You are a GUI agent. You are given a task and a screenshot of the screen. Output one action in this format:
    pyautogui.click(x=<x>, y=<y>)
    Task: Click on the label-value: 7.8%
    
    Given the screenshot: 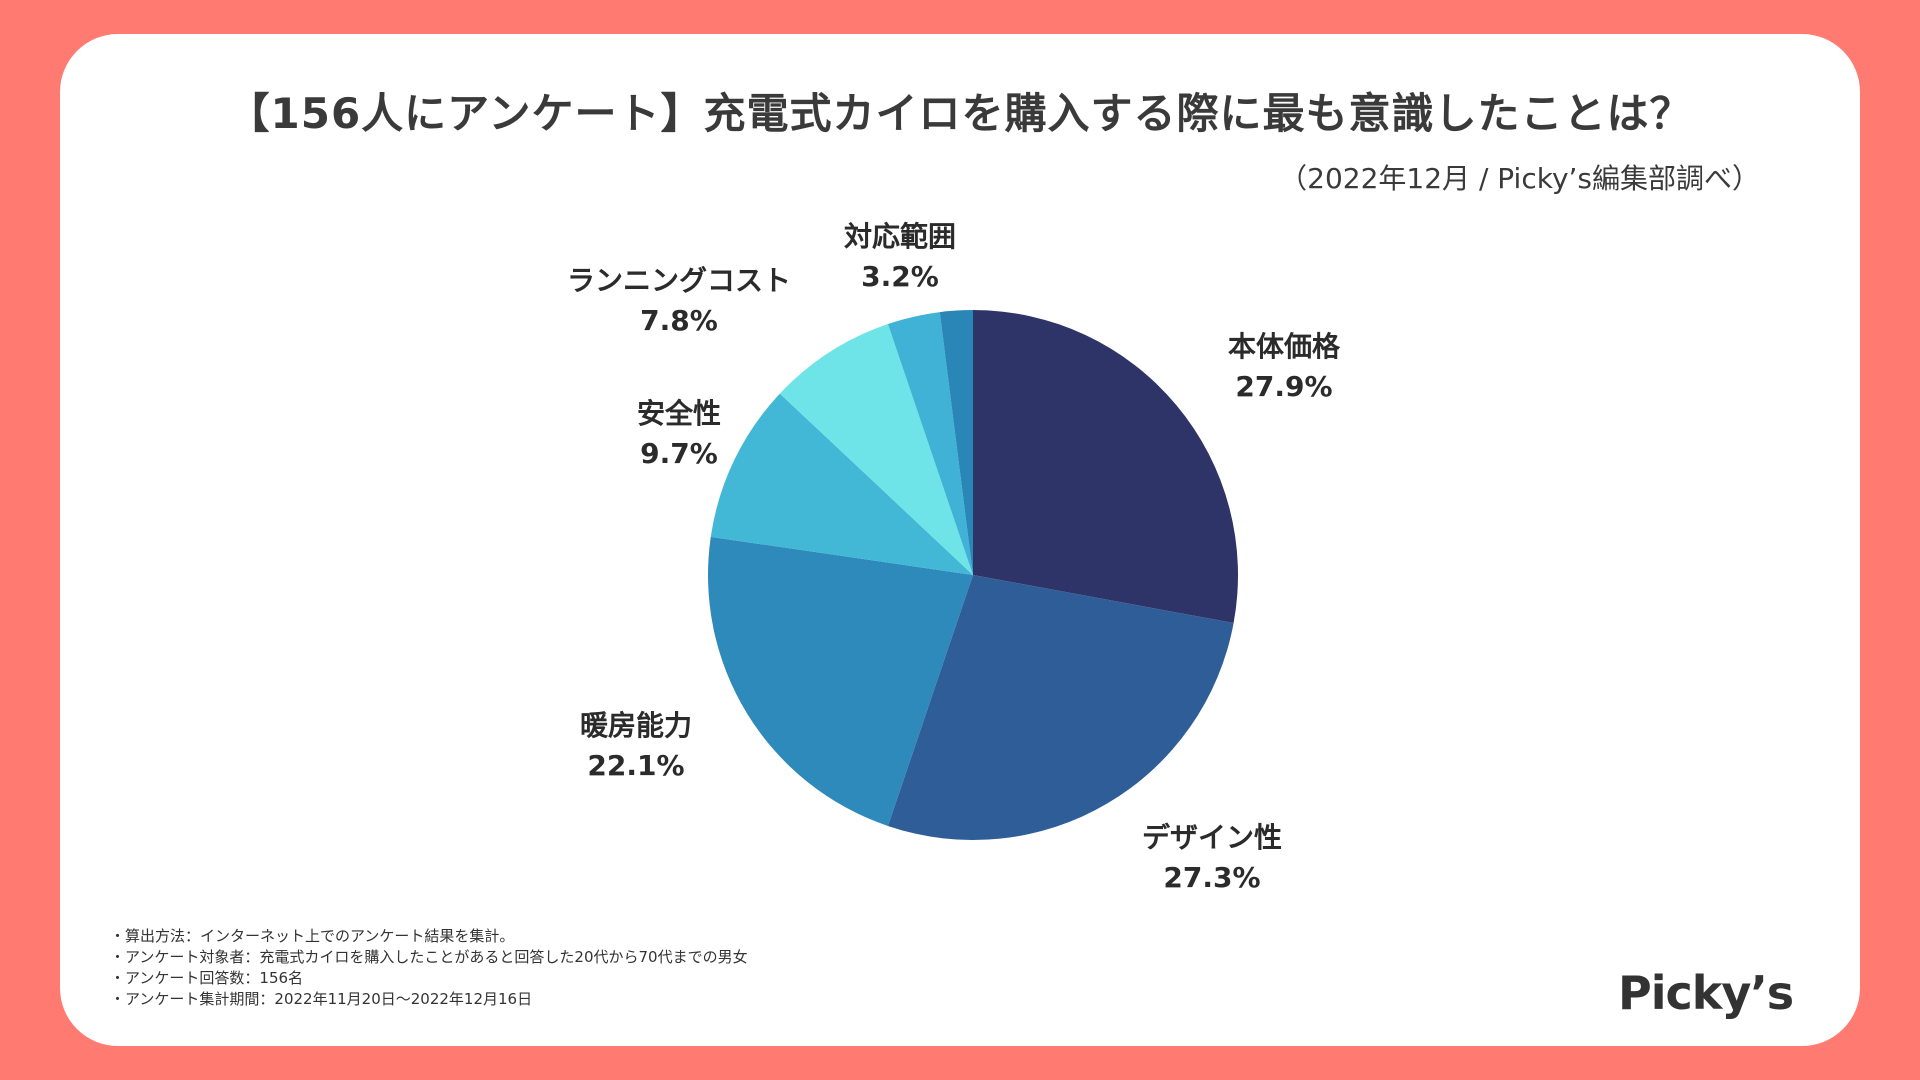 What is the action you would take?
    pyautogui.click(x=679, y=320)
    